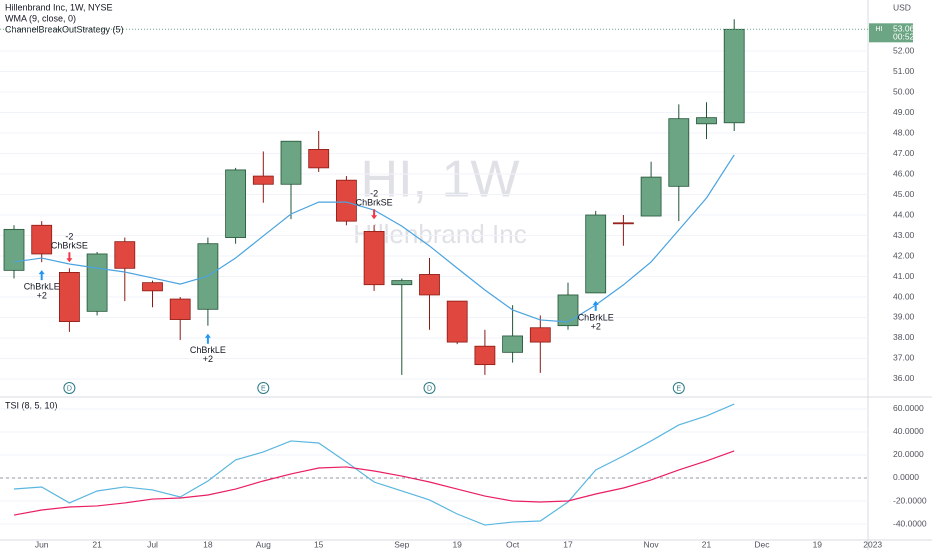 Image resolution: width=932 pixels, height=550 pixels. I want to click on ticker-tag, so click(879, 29).